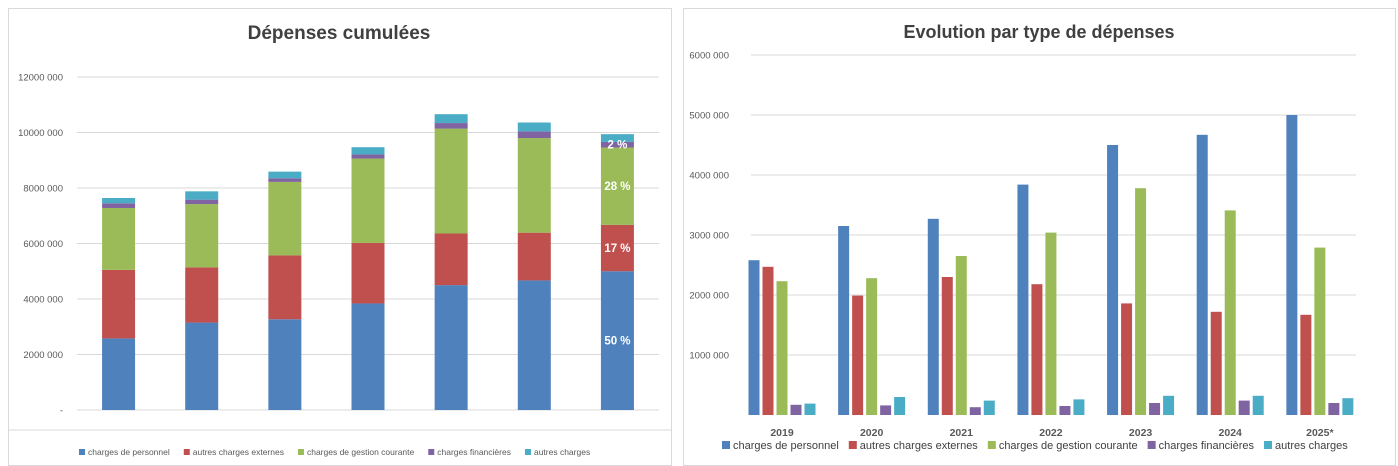 This screenshot has width=1398, height=466. Describe the element at coordinates (709, 116) in the screenshot. I see `y-tick-label: 5000 000` at that location.